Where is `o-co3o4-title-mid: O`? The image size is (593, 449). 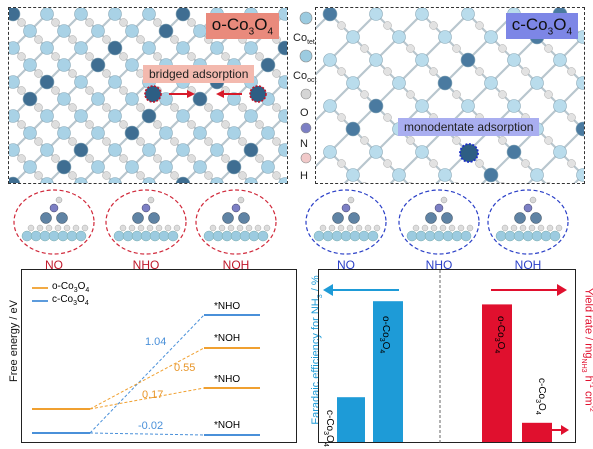 o-co3o4-title-mid: O is located at coordinates (261, 24).